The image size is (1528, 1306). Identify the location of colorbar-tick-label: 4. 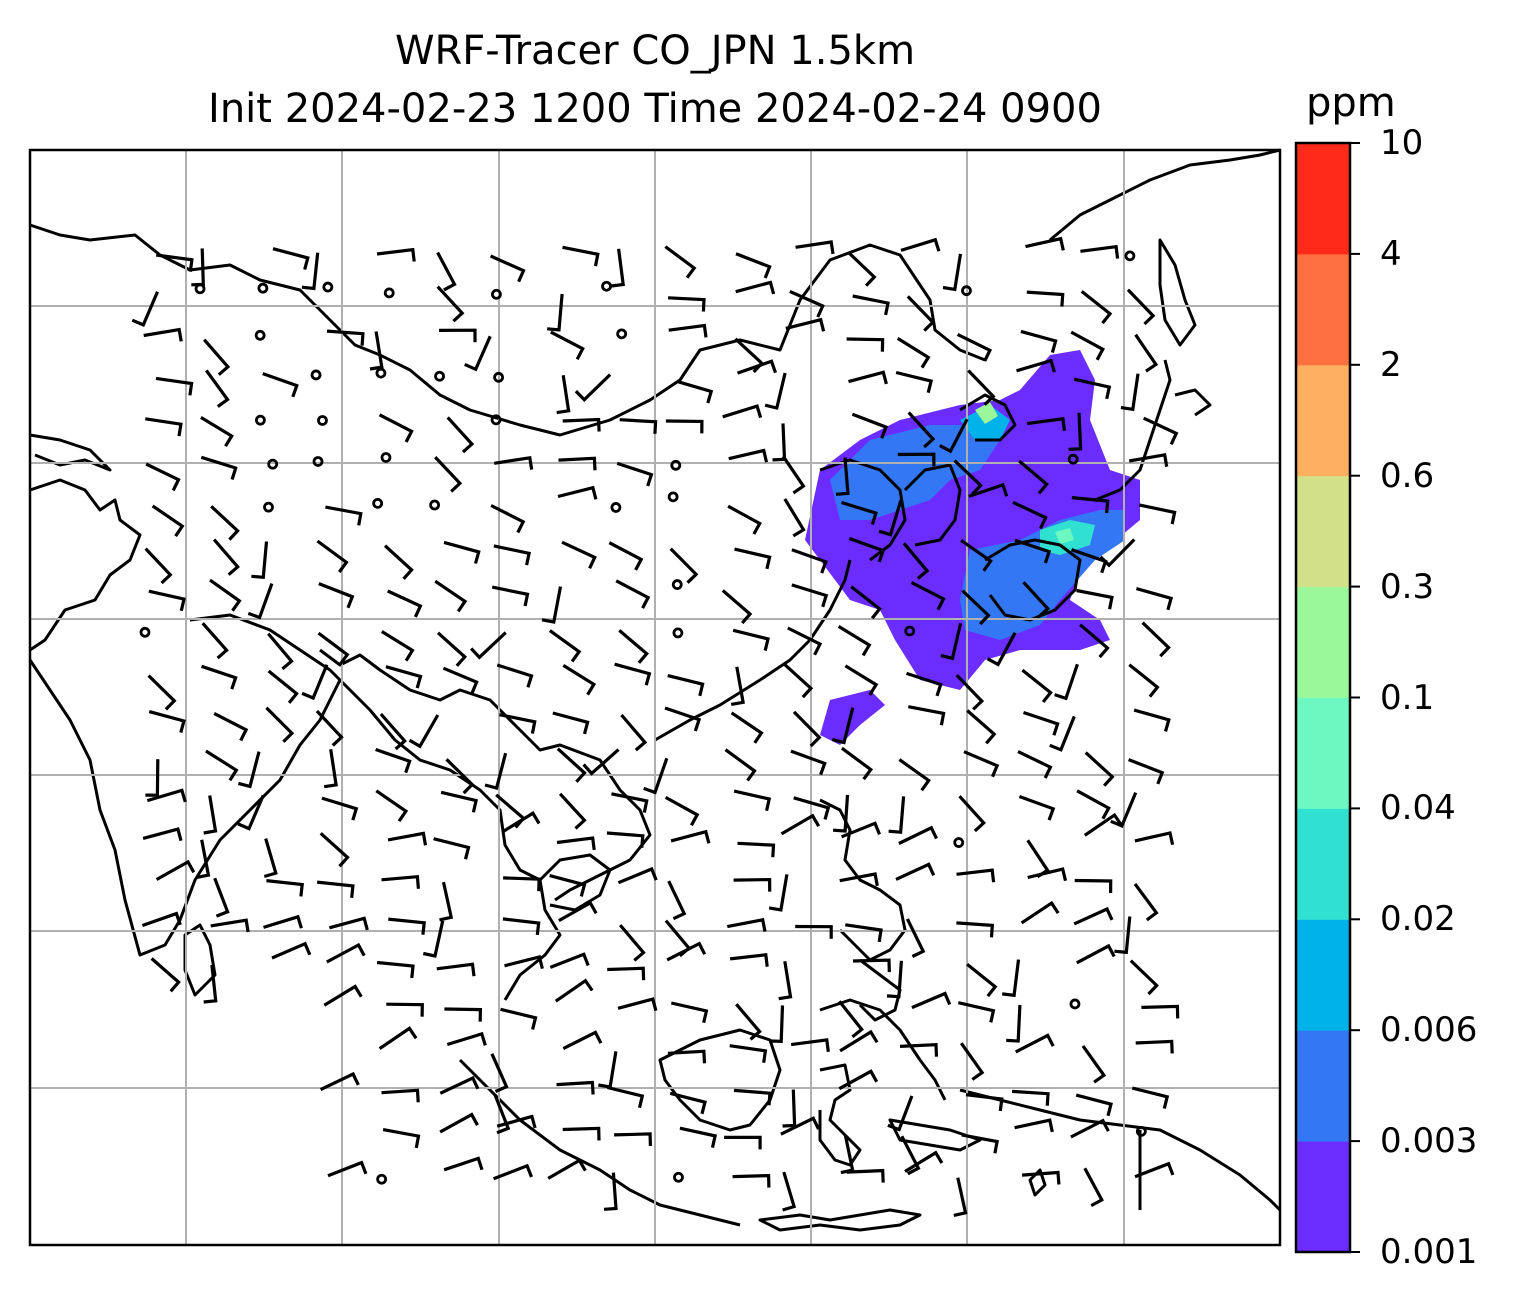
(1391, 253).